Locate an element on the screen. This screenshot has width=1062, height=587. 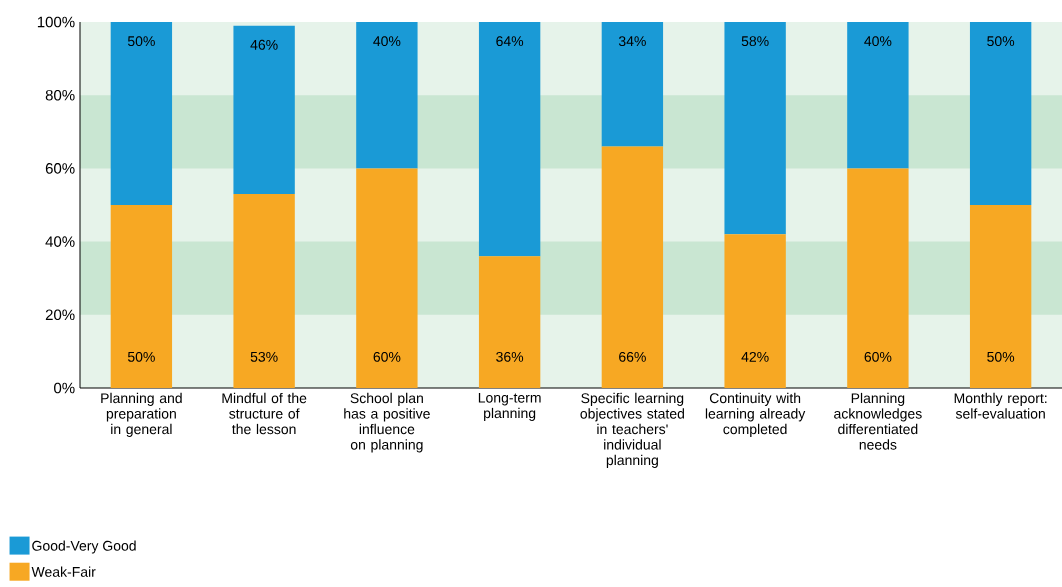
y-tick-label: 40% is located at coordinates (60, 241).